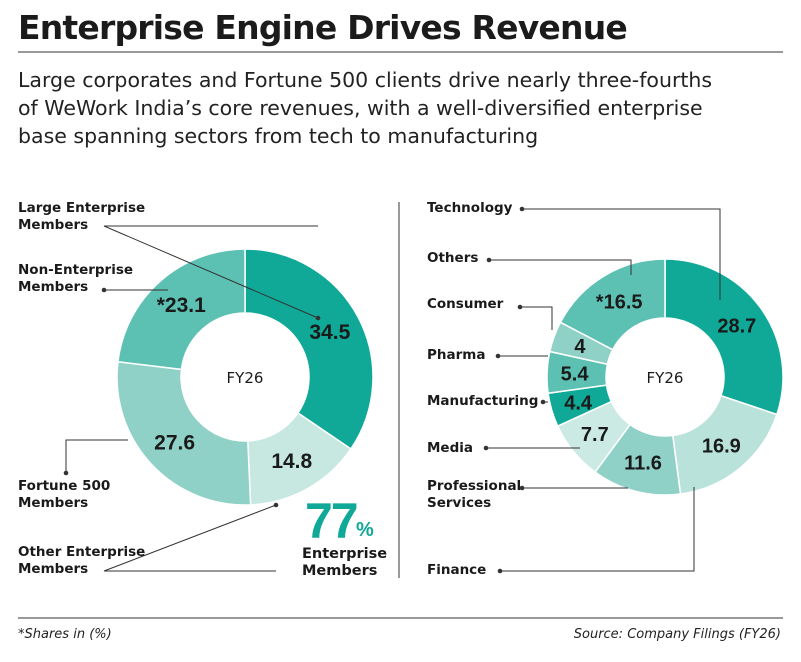 The image size is (801, 662). I want to click on right-leader-dot-finance, so click(500, 571).